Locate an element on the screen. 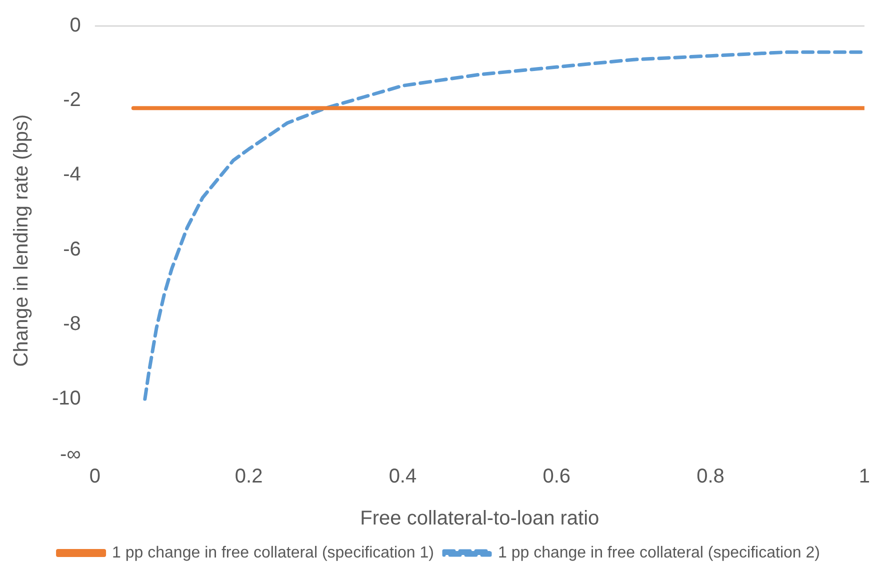 The image size is (880, 575). y-tick-label: -4 is located at coordinates (72, 175).